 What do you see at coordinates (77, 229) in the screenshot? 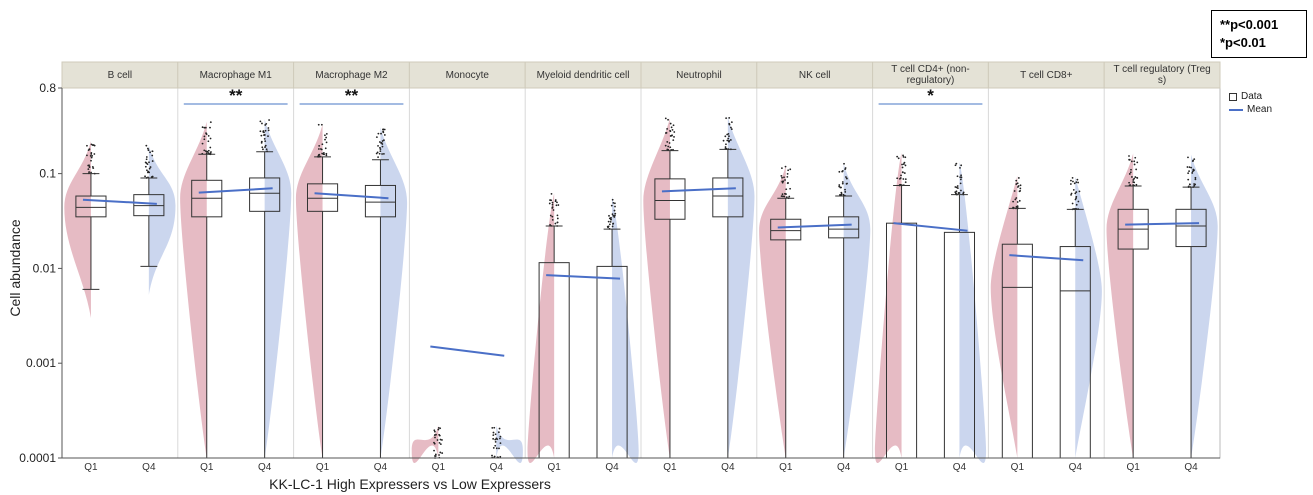
I see `violin-b-cell-q1` at bounding box center [77, 229].